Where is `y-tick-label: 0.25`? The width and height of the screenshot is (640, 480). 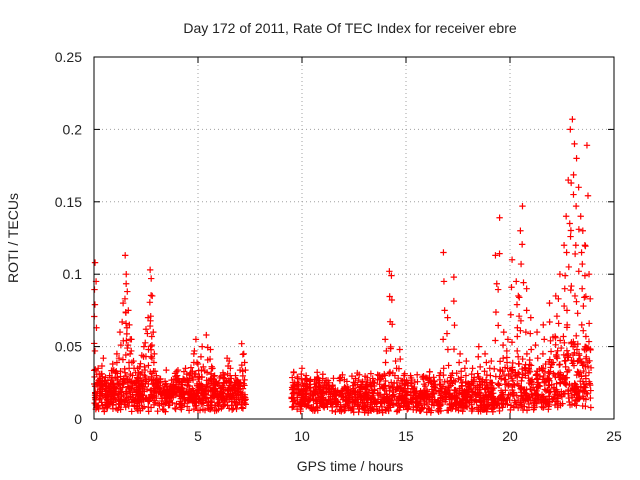
y-tick-label: 0.25 is located at coordinates (68, 57).